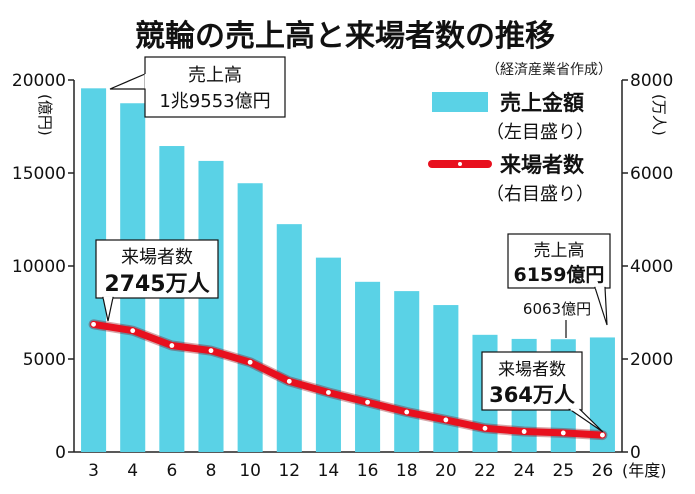 This screenshot has height=494, width=695. I want to click on legend-bar-note: （左目盛り）, so click(540, 132).